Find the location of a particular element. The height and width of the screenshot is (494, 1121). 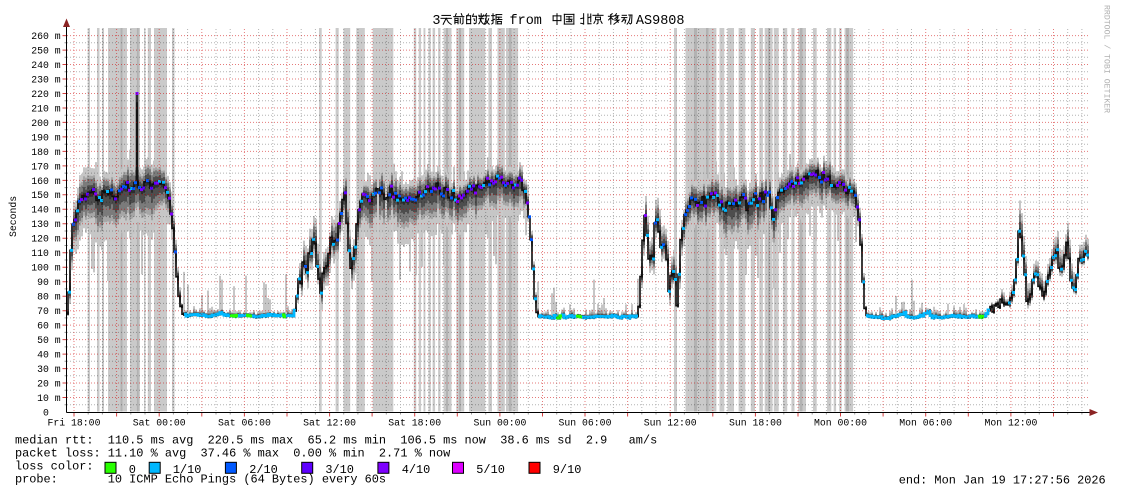

svg-text: 110 m is located at coordinates (46, 253).